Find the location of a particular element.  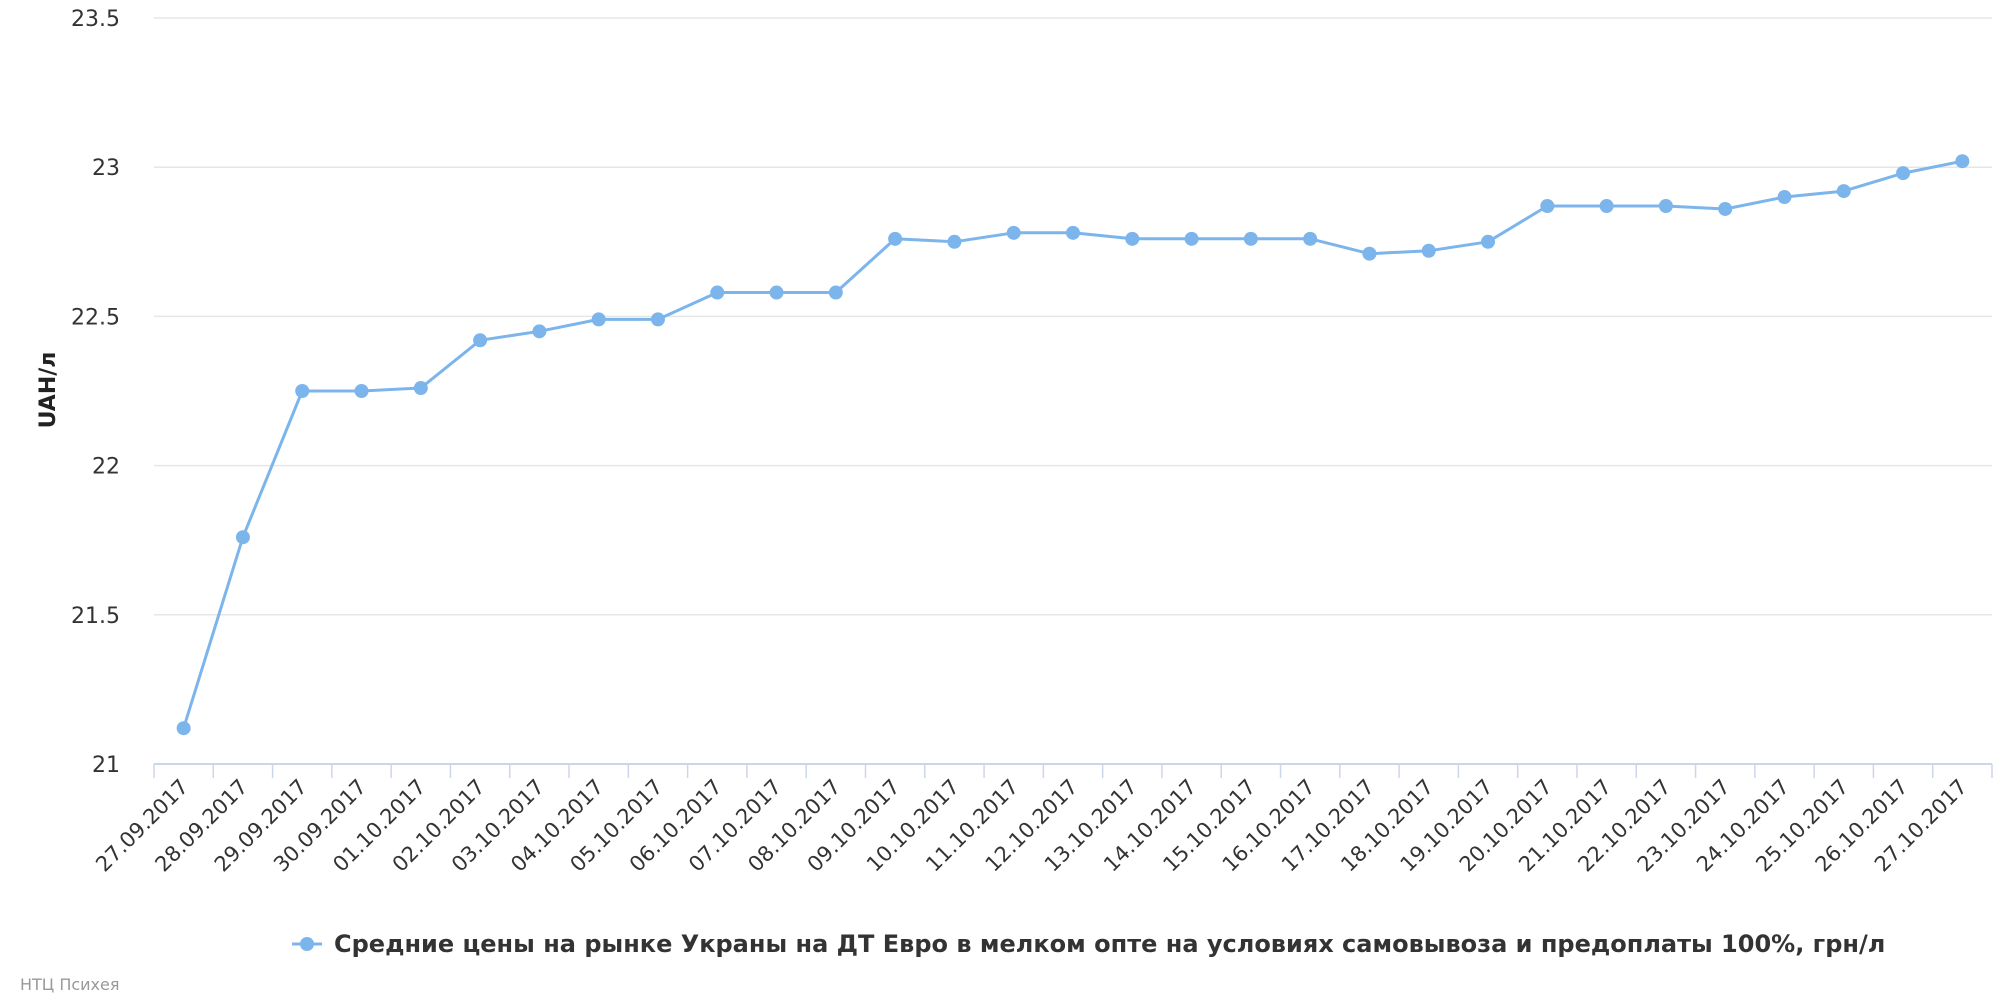

y-tick-label: 21 is located at coordinates (106, 765).